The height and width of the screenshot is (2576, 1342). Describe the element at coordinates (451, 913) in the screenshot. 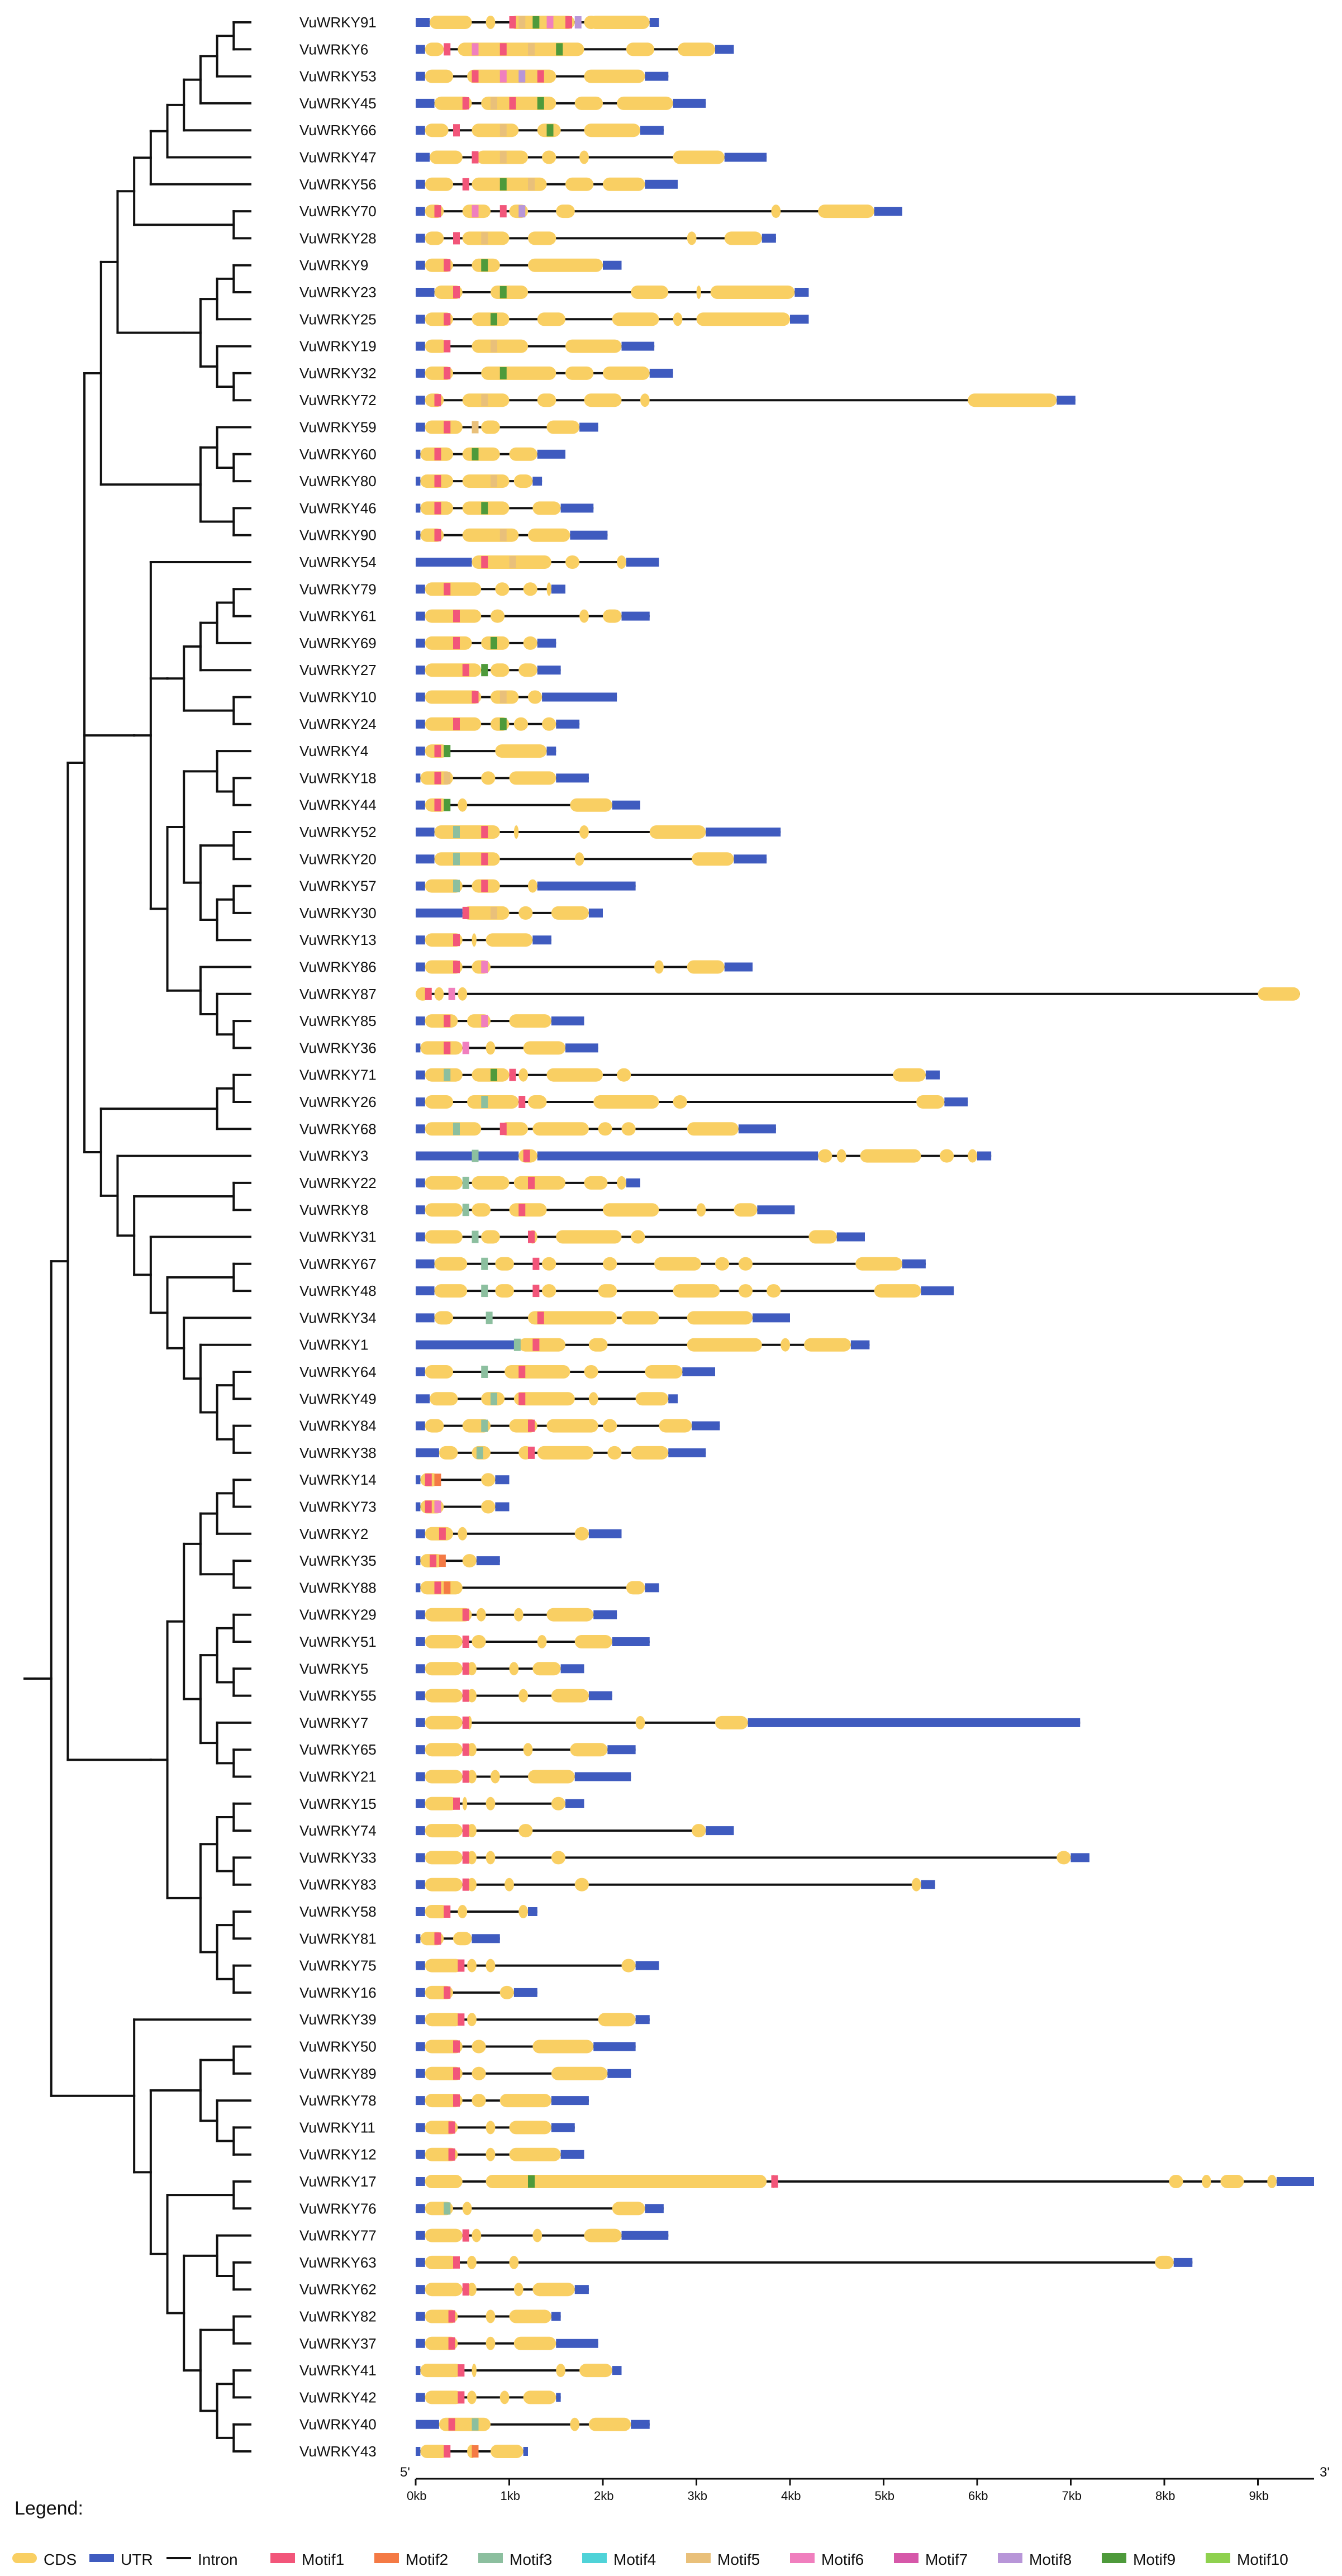

I see `gene-row: VuWRKY30` at that location.